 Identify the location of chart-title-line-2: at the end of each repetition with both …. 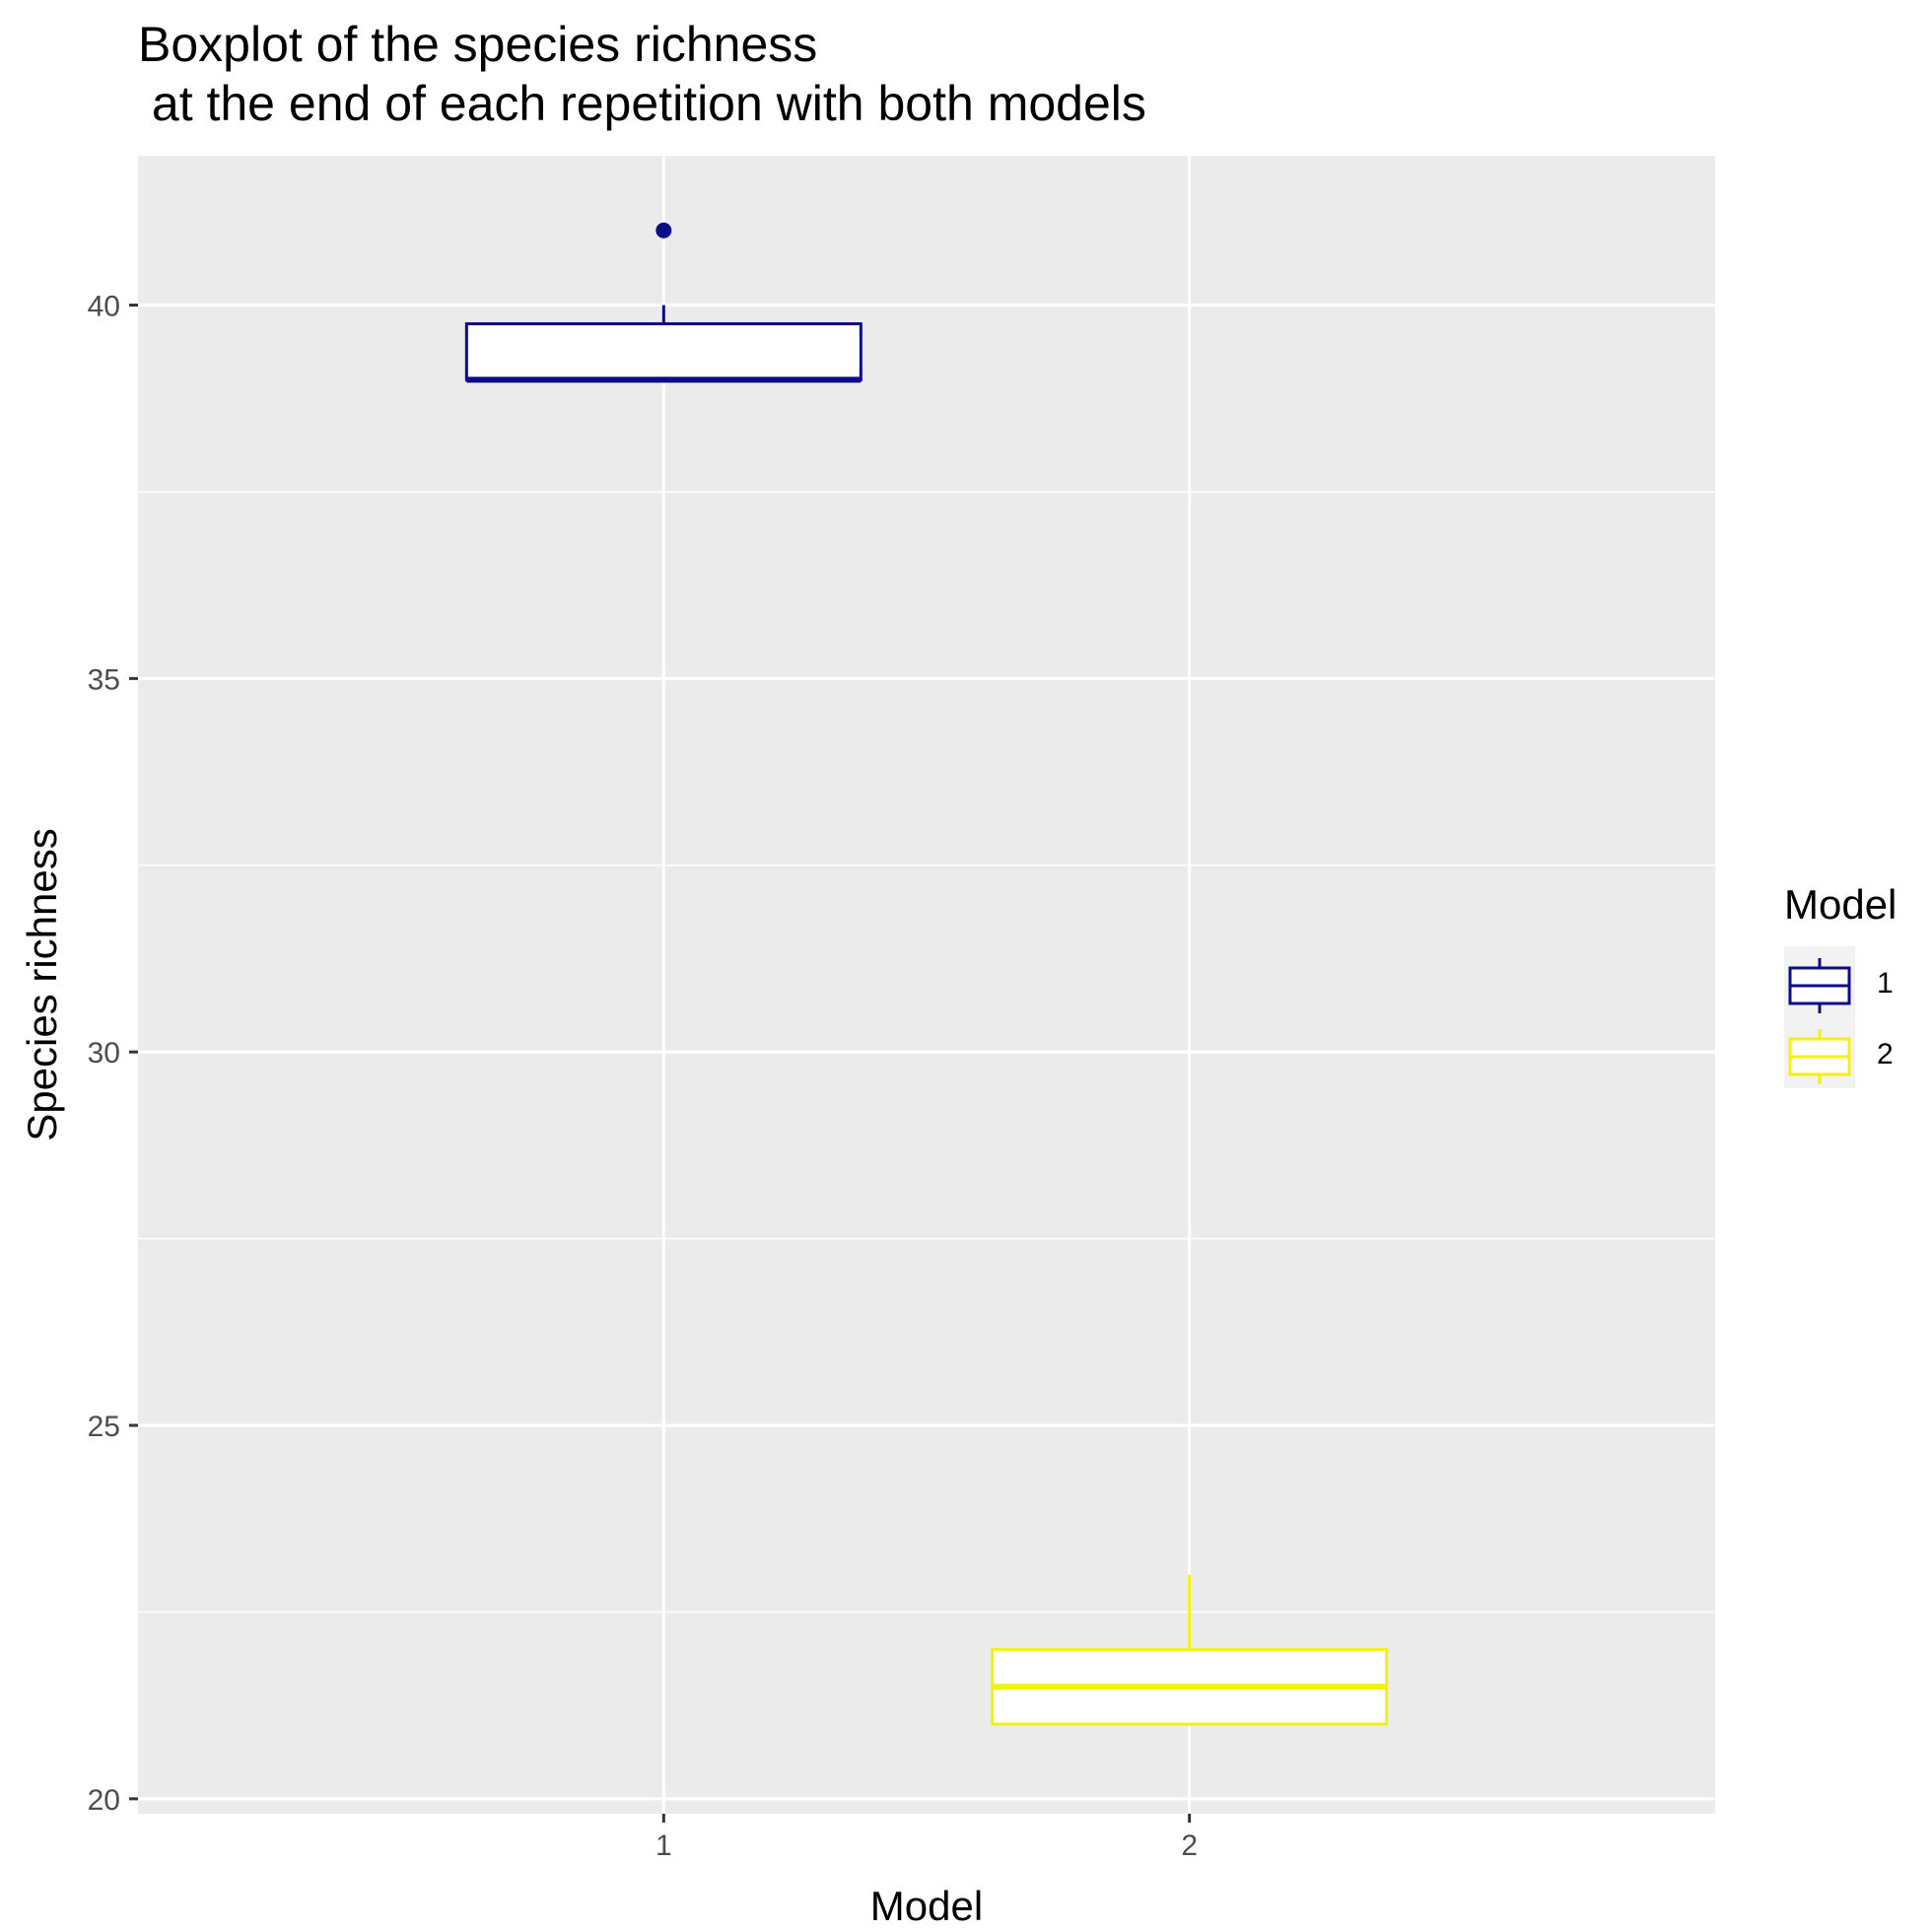
(642, 103).